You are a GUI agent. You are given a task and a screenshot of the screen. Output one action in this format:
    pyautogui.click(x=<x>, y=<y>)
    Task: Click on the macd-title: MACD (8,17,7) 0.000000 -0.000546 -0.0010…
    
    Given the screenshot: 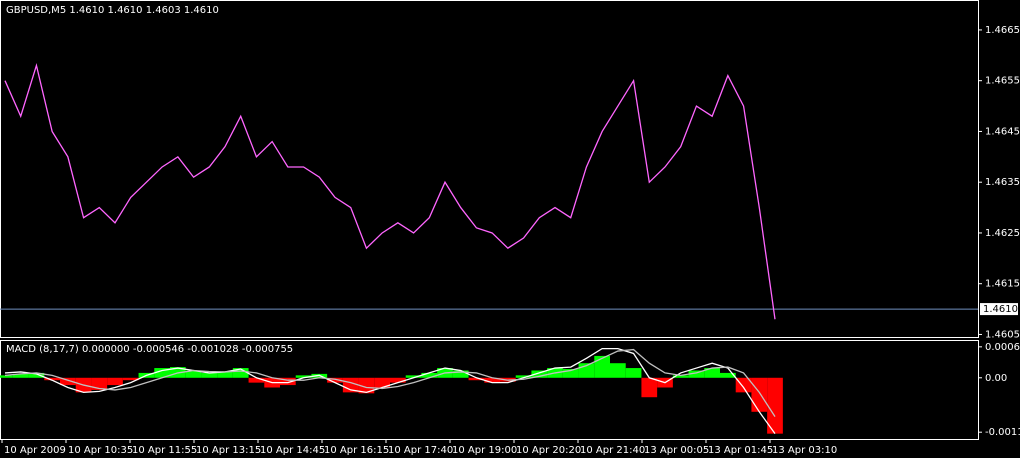 What is the action you would take?
    pyautogui.click(x=149, y=349)
    